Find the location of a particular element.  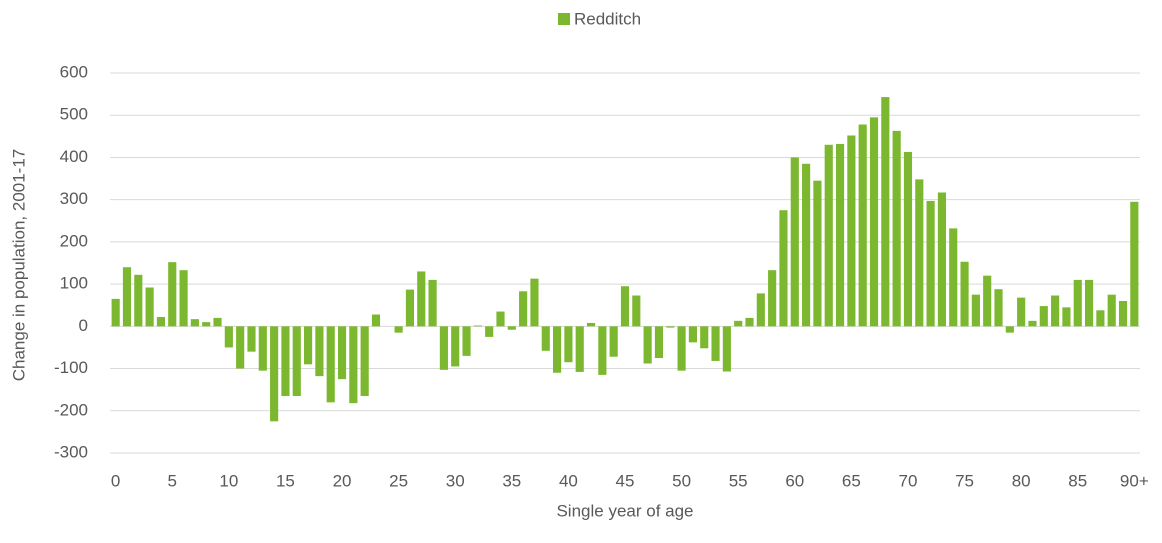

y-tick-label: 300 is located at coordinates (74, 198).